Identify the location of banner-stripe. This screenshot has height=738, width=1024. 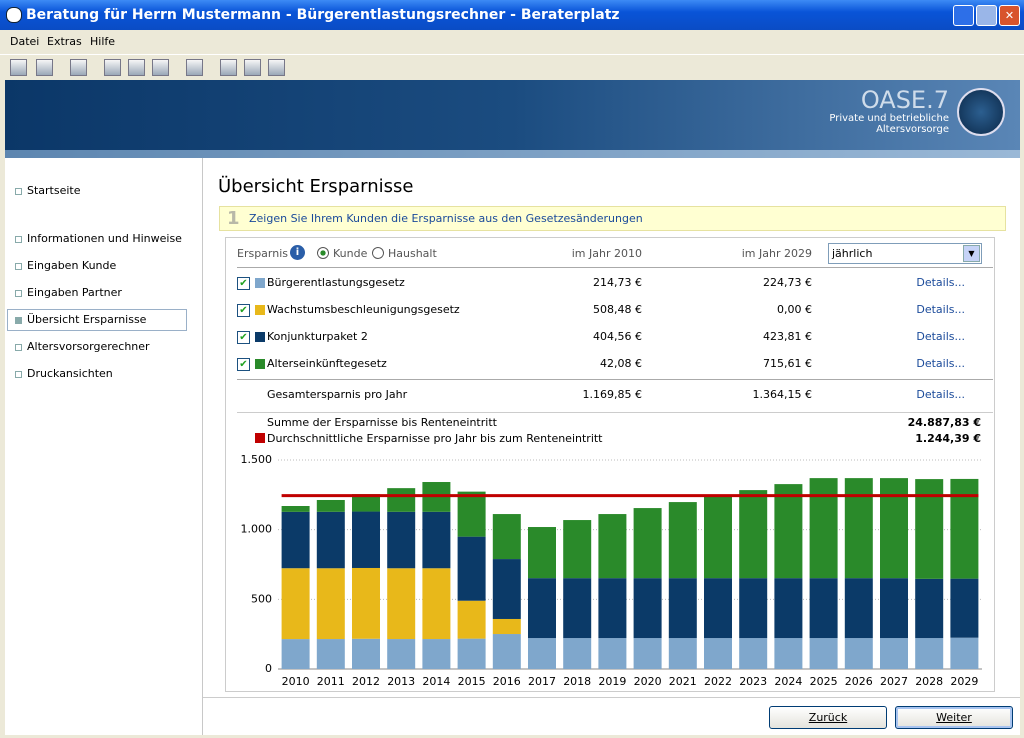
(512, 154).